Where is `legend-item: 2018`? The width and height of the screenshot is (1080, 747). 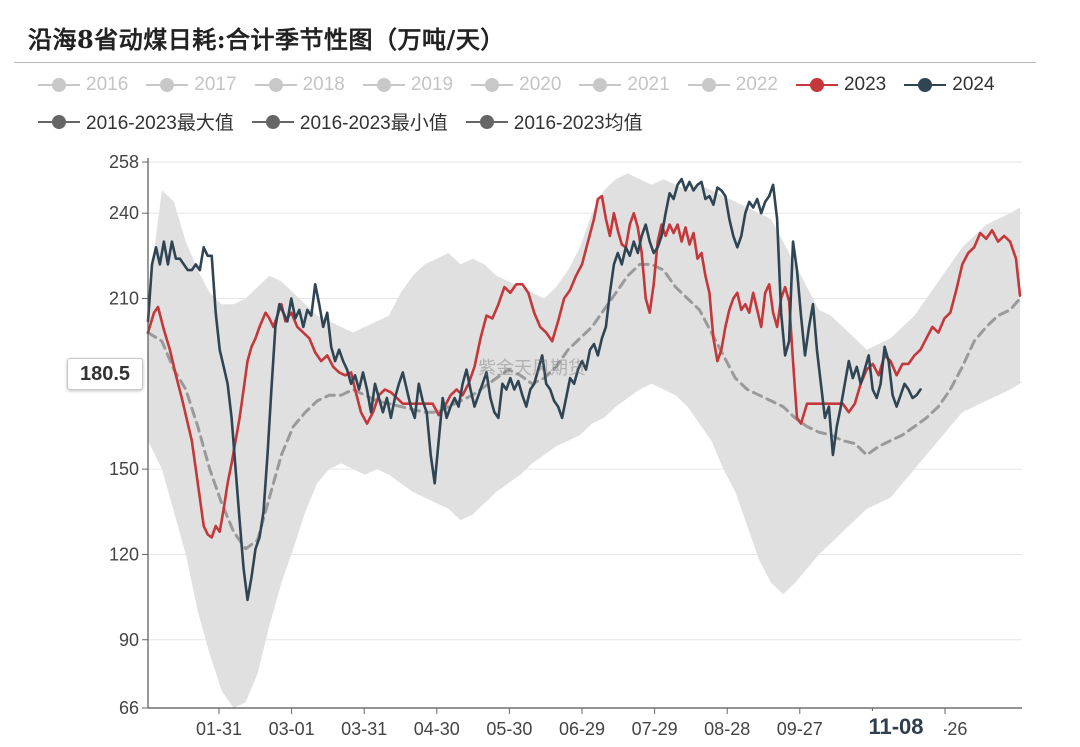
legend-item: 2018 is located at coordinates (299, 84).